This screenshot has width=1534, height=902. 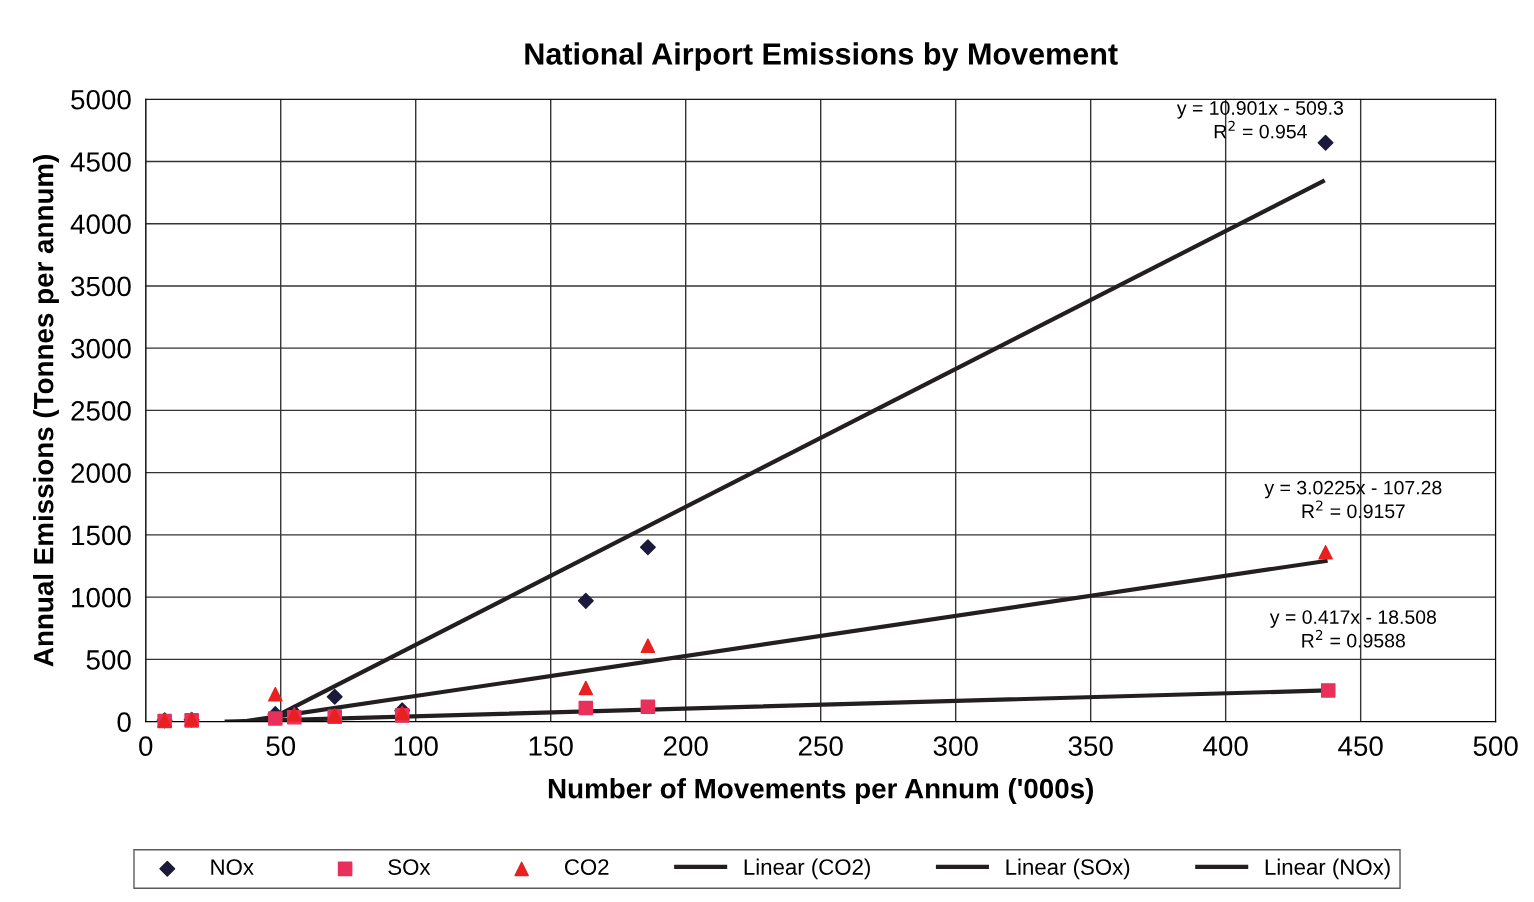 I want to click on y-tick-label: 4000, so click(x=100, y=224).